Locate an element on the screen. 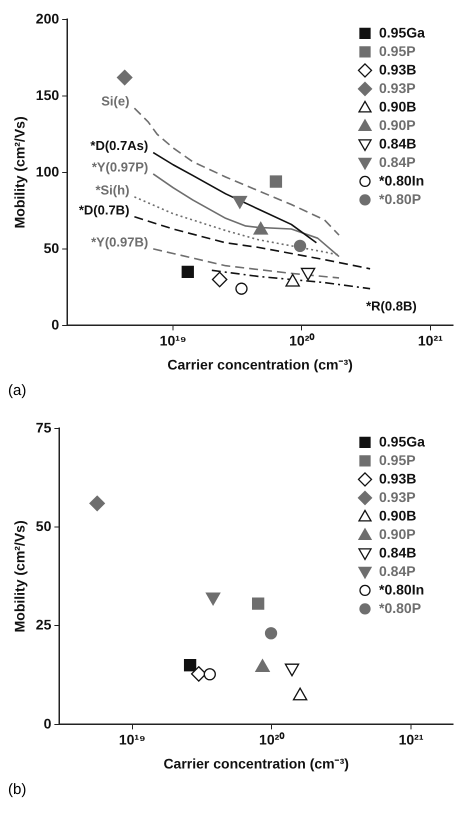 The width and height of the screenshot is (463, 829). y-tick-label: 150 is located at coordinates (48, 94).